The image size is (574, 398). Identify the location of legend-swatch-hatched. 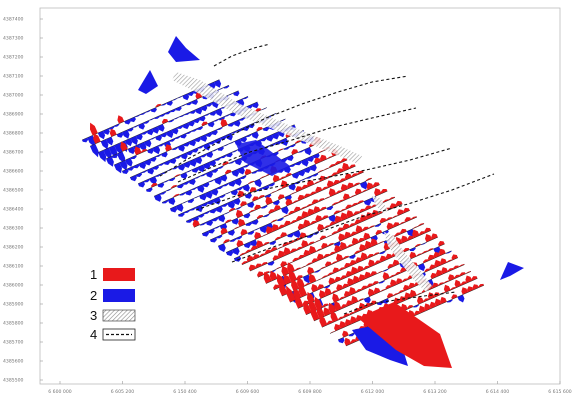
(119, 315).